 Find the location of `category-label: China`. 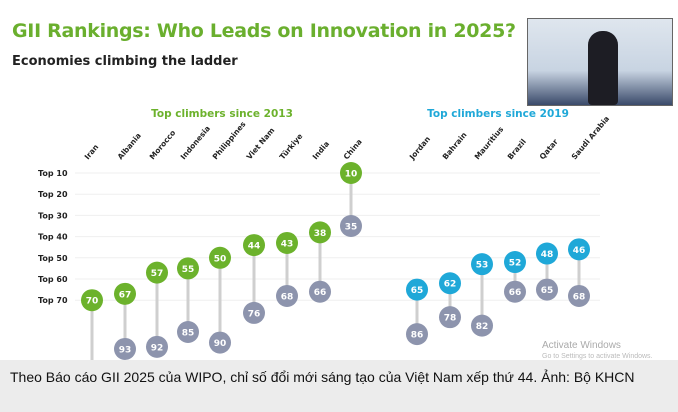

category-label: China is located at coordinates (353, 149).